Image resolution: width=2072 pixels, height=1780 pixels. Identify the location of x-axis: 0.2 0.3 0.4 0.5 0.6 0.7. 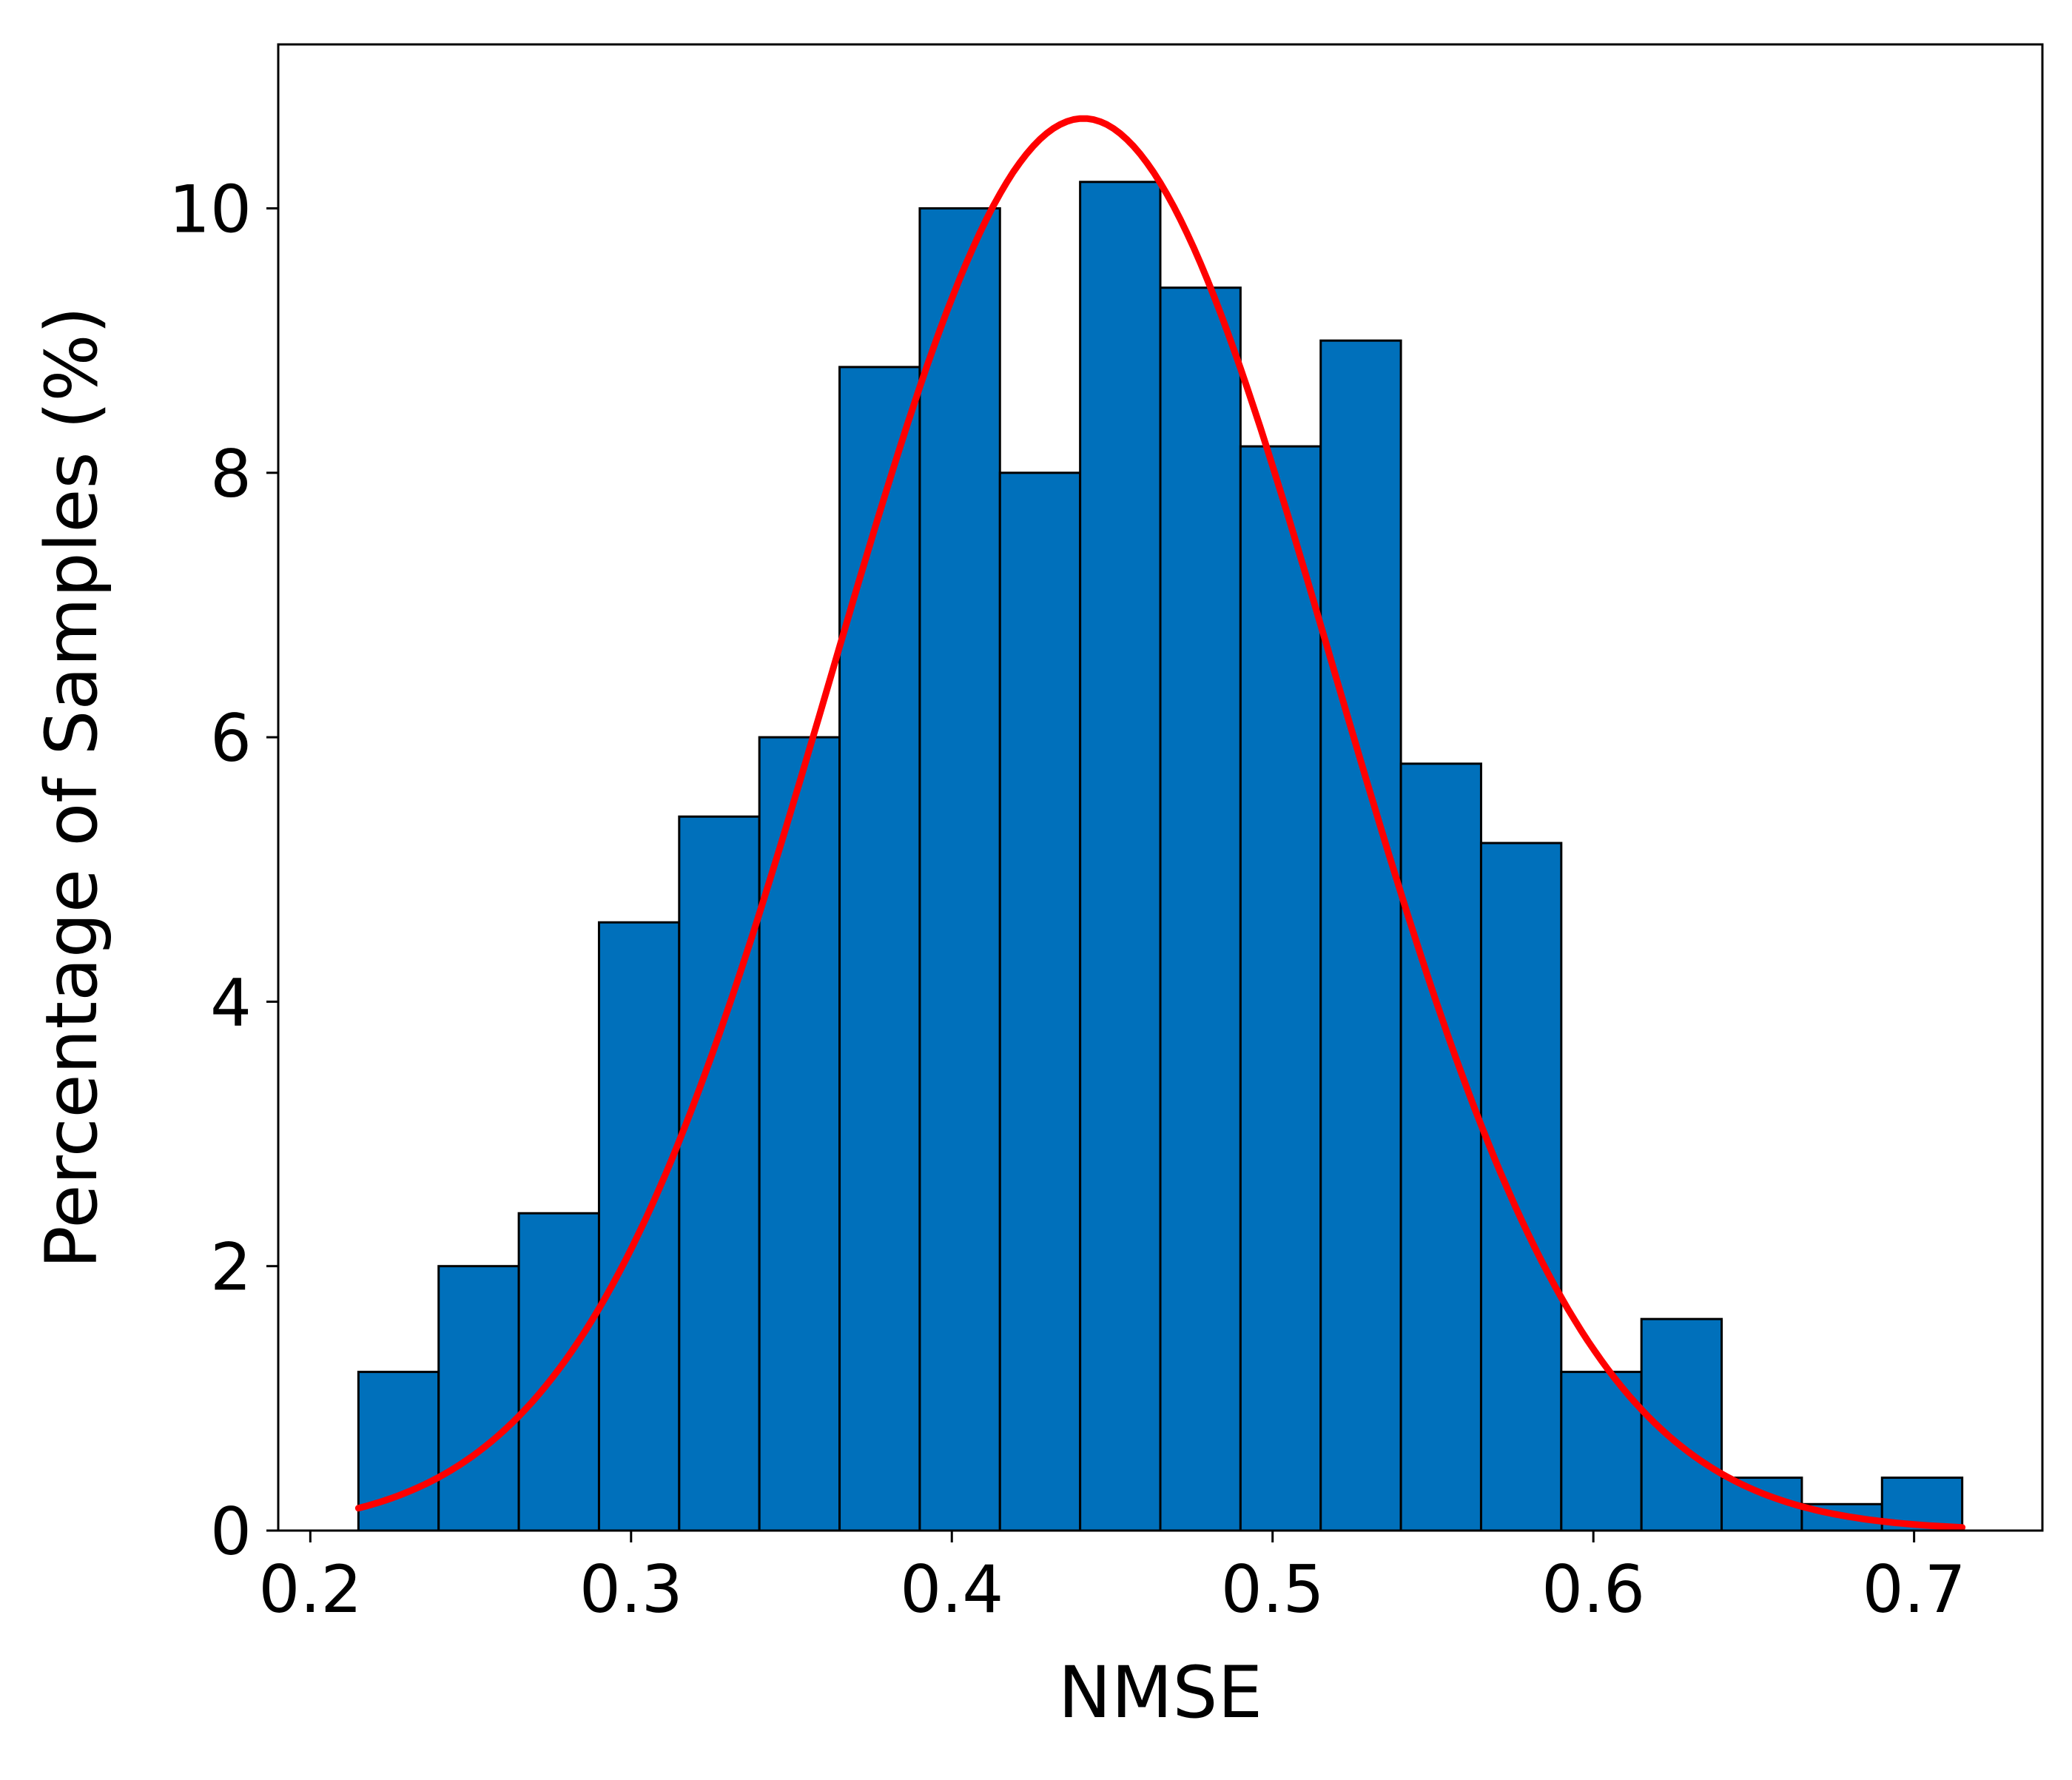
(1112, 1580).